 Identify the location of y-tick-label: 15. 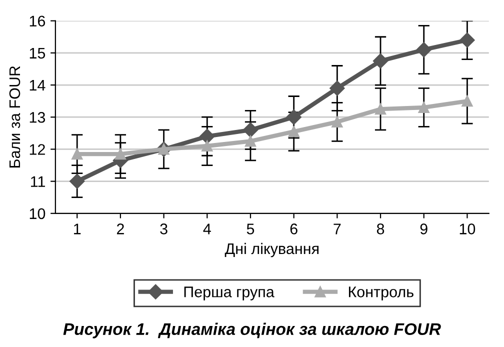
(38, 53).